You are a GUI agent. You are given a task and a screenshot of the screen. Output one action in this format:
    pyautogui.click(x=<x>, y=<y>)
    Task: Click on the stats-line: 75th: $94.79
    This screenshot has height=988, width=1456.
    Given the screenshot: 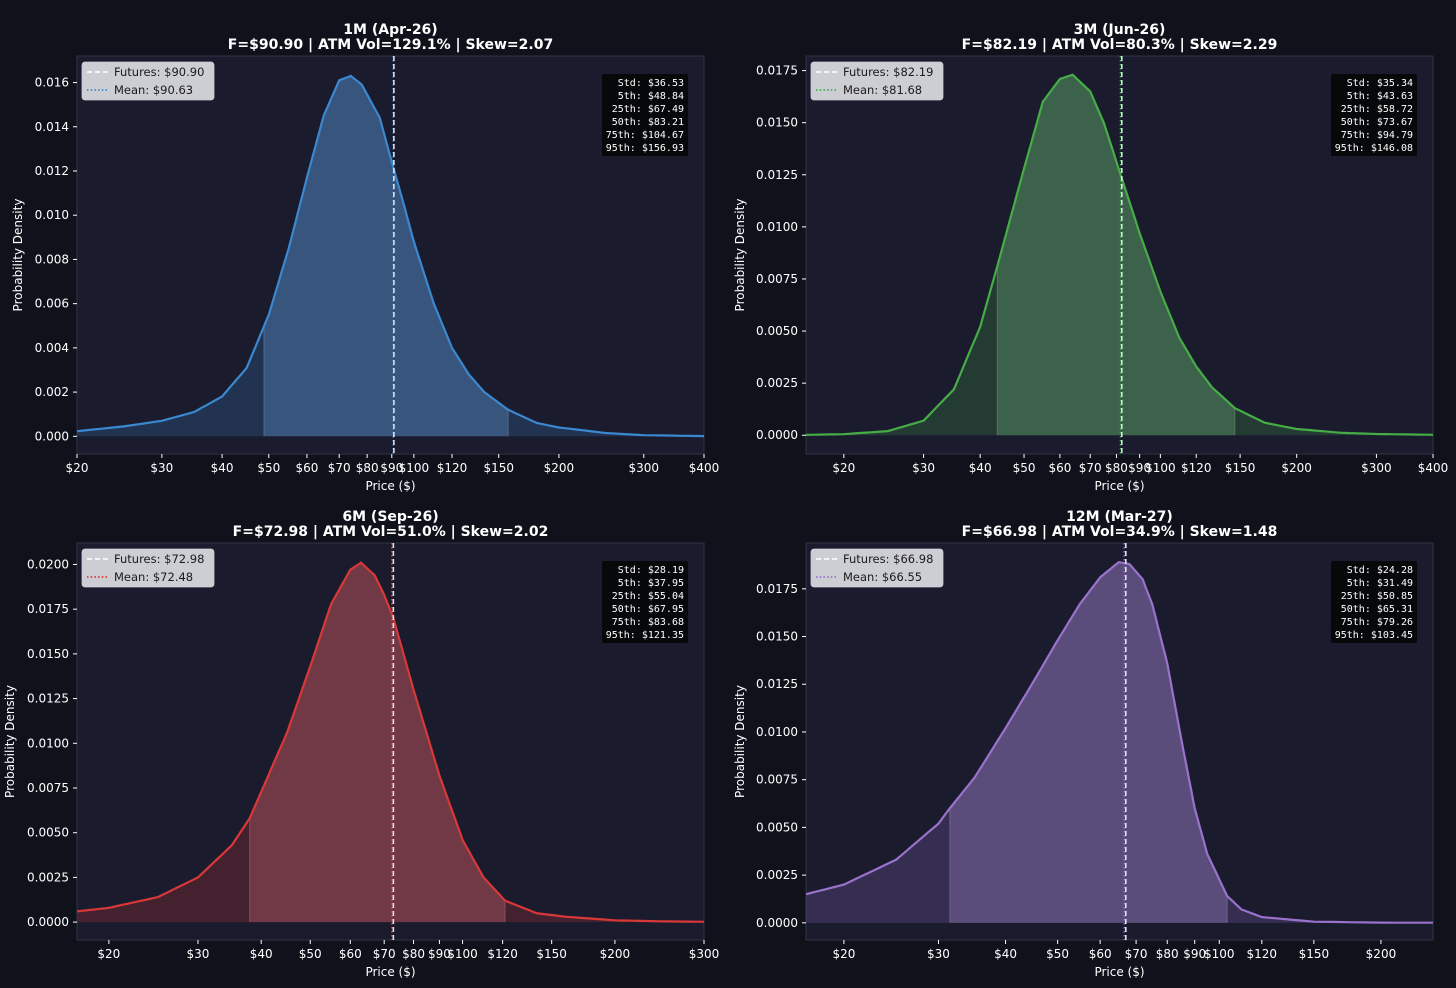 What is the action you would take?
    pyautogui.click(x=1377, y=135)
    